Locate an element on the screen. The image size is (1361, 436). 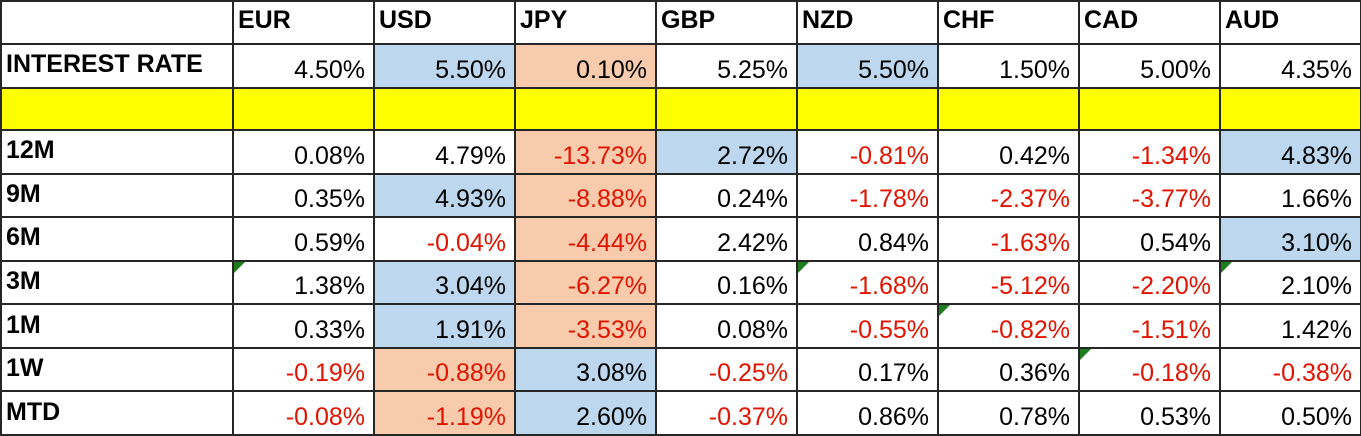
column-header-nzd: NZD is located at coordinates (867, 22).